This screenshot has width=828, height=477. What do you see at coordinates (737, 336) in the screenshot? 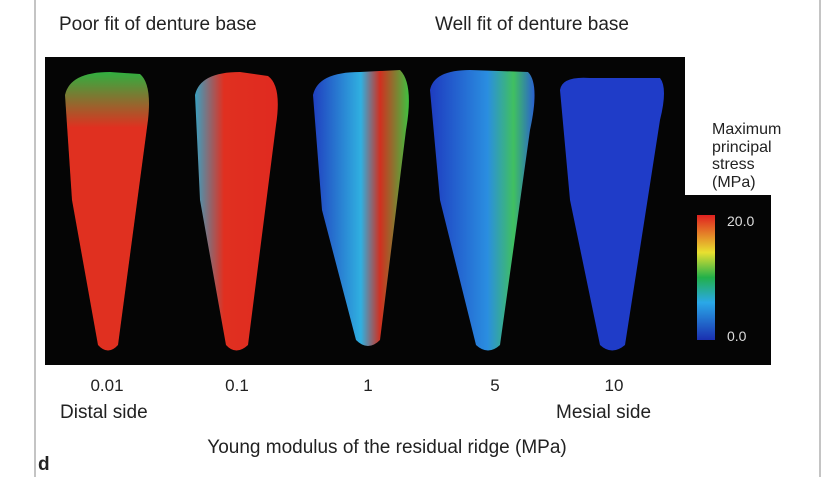
I see `legend-min: 0.0` at bounding box center [737, 336].